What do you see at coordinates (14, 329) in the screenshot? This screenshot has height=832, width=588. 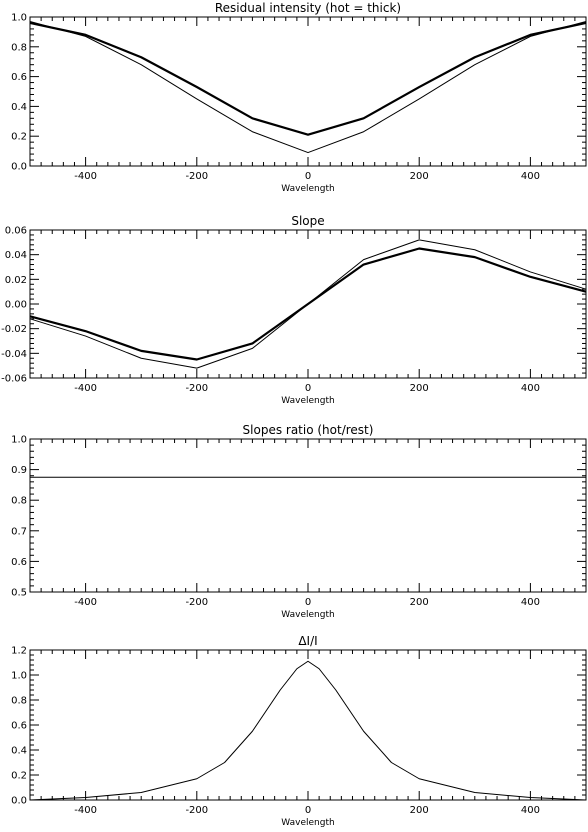 I see `y-tick-label: -0.02` at bounding box center [14, 329].